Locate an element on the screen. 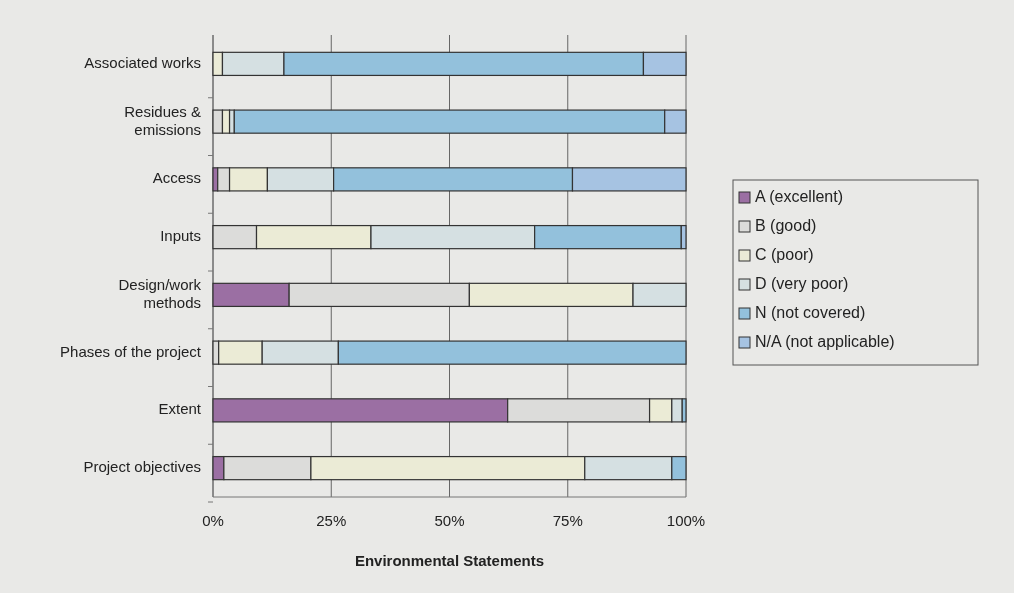  y-tick-label: Residues & emissions is located at coordinates (162, 120).